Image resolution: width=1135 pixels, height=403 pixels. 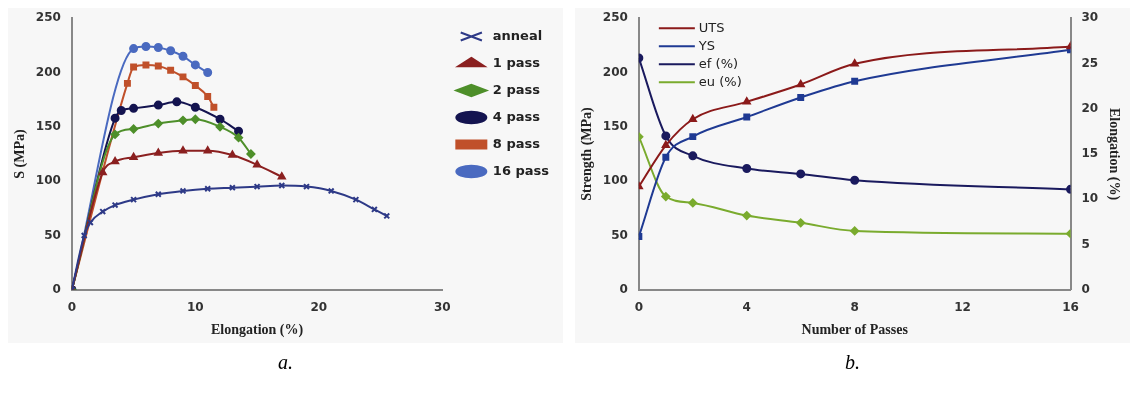 I want to click on text: b., so click(x=852, y=362).